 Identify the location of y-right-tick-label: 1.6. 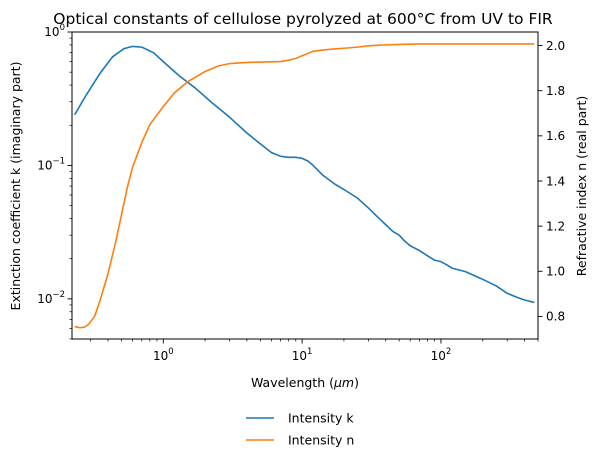
(555, 136).